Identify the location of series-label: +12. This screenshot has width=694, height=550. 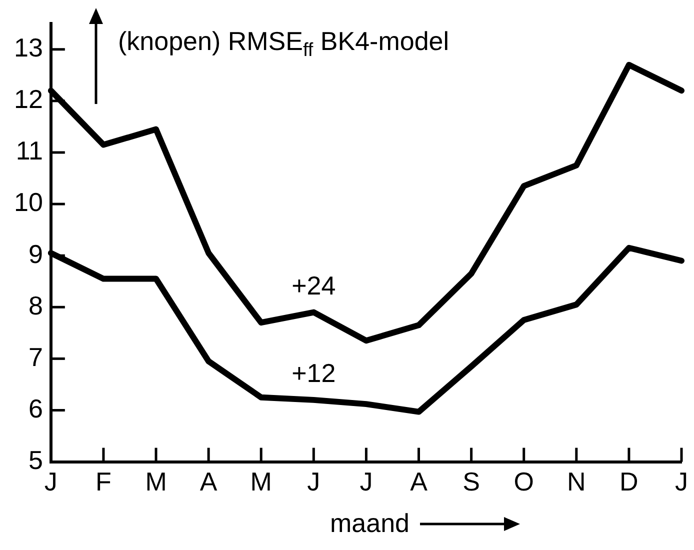
(314, 373).